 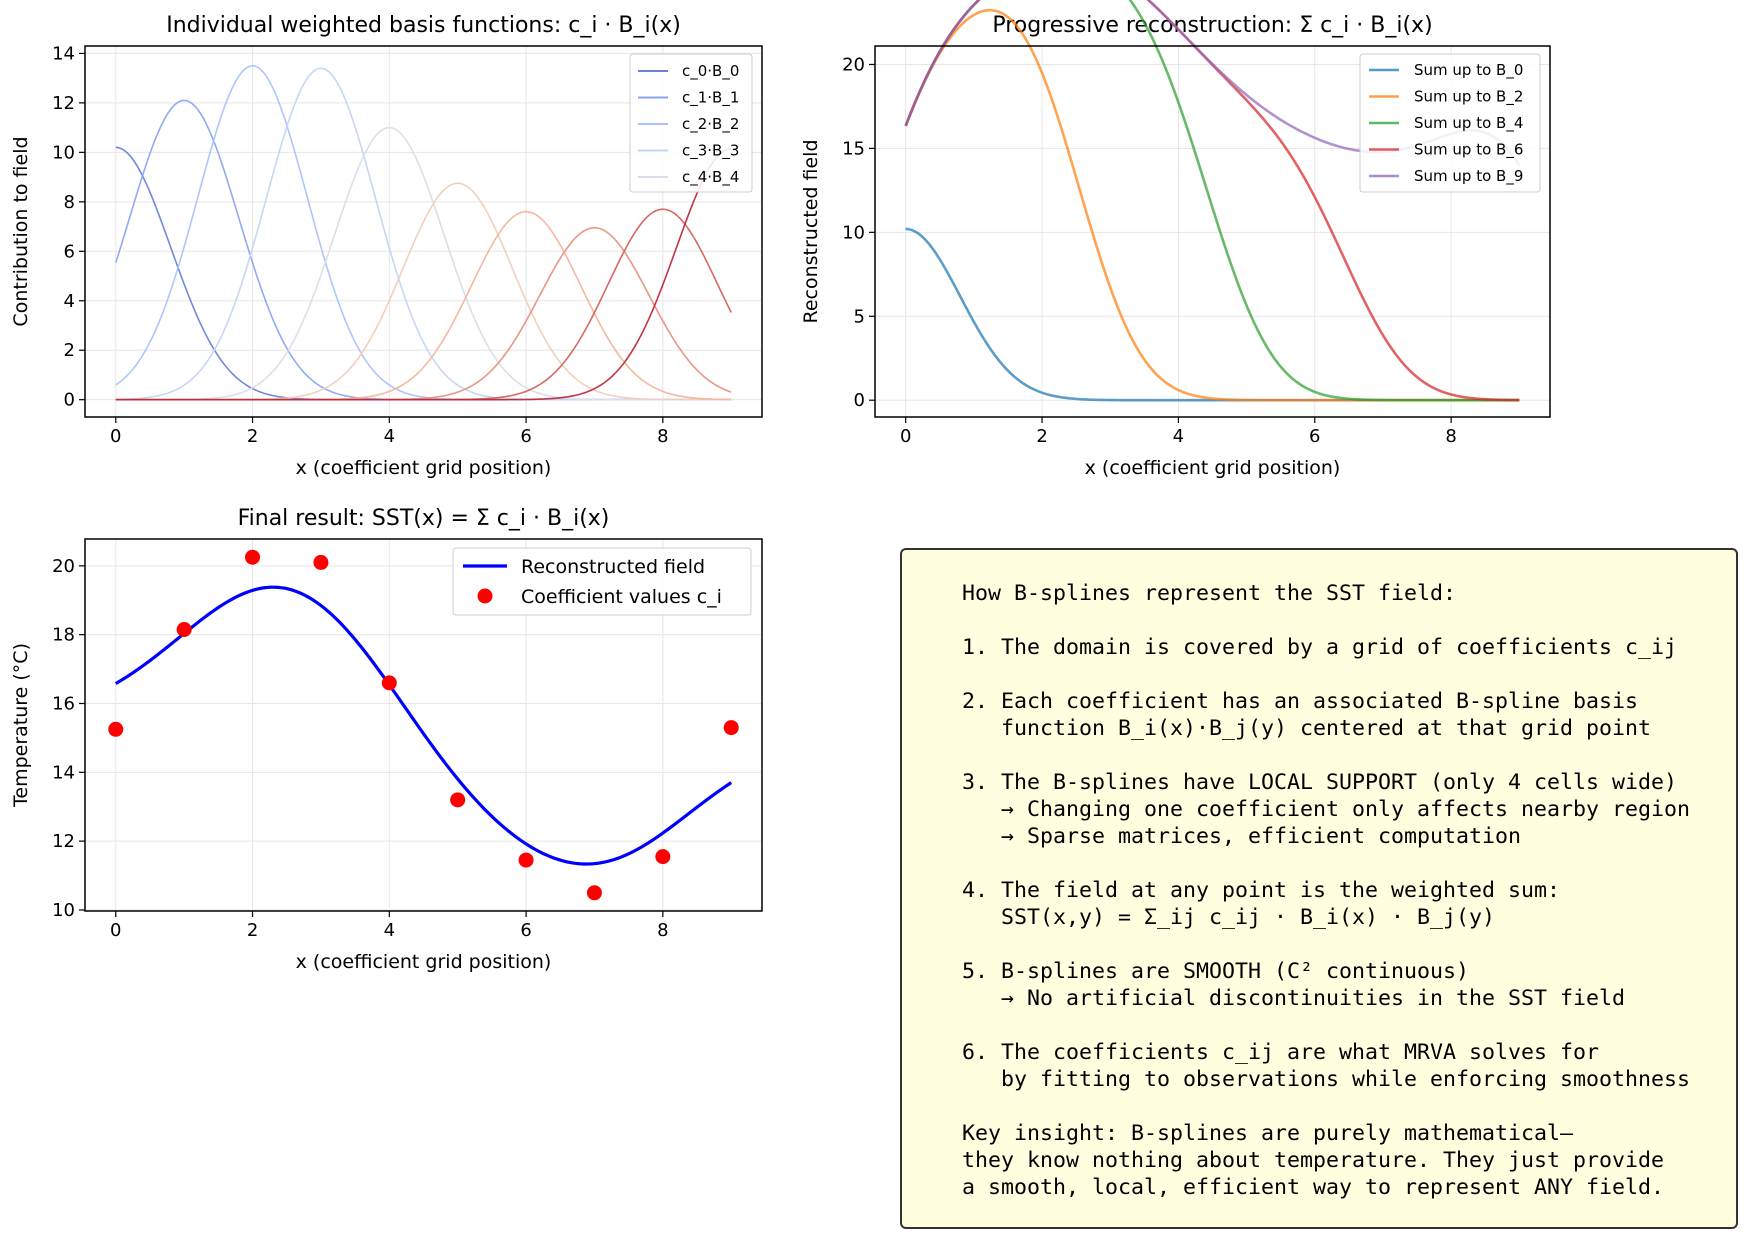 What do you see at coordinates (63, 703) in the screenshot?
I see `y-tick-label: 16` at bounding box center [63, 703].